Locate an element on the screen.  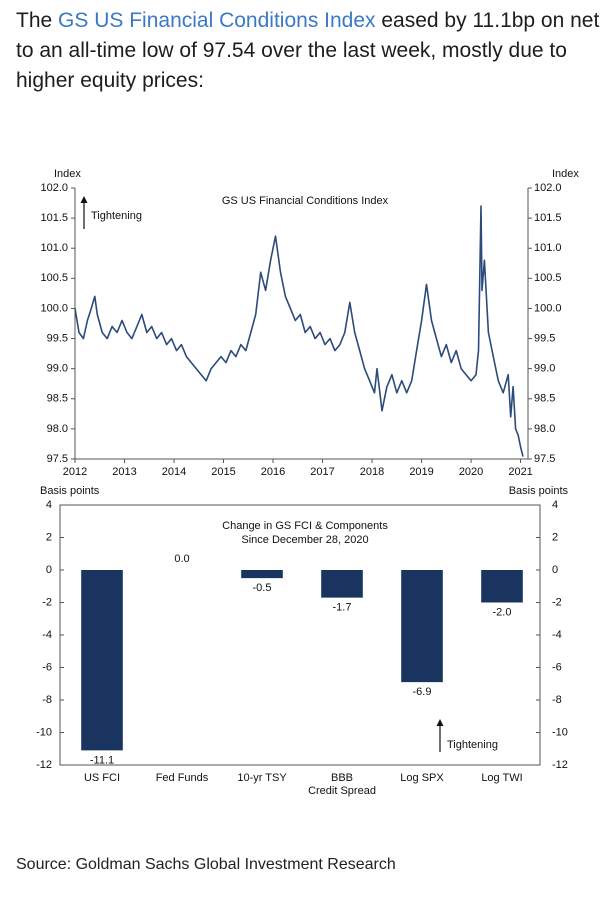
y-tick-label: 101.5 is located at coordinates (54, 218).